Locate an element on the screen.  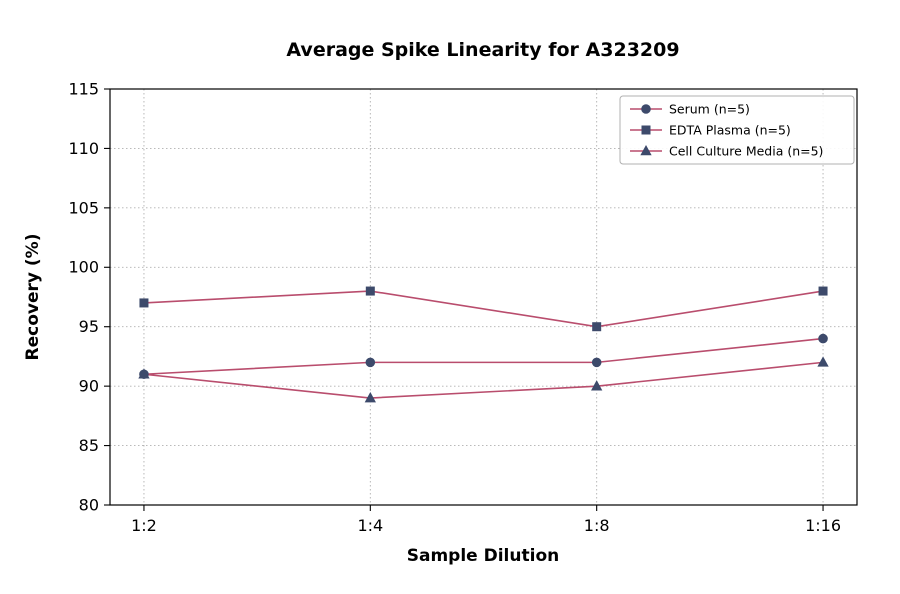
legend-entry: Serum (n=5) is located at coordinates (690, 108).